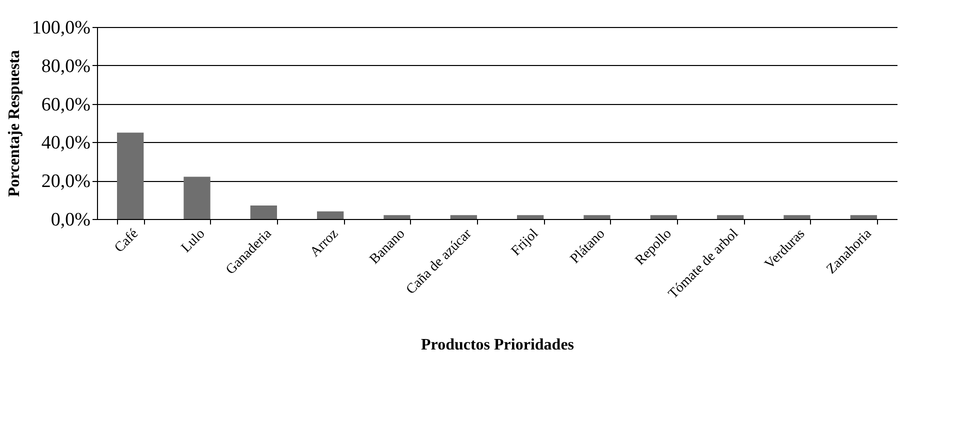 The image size is (959, 427). I want to click on x-axis-title: Productos Prioridades, so click(497, 345).